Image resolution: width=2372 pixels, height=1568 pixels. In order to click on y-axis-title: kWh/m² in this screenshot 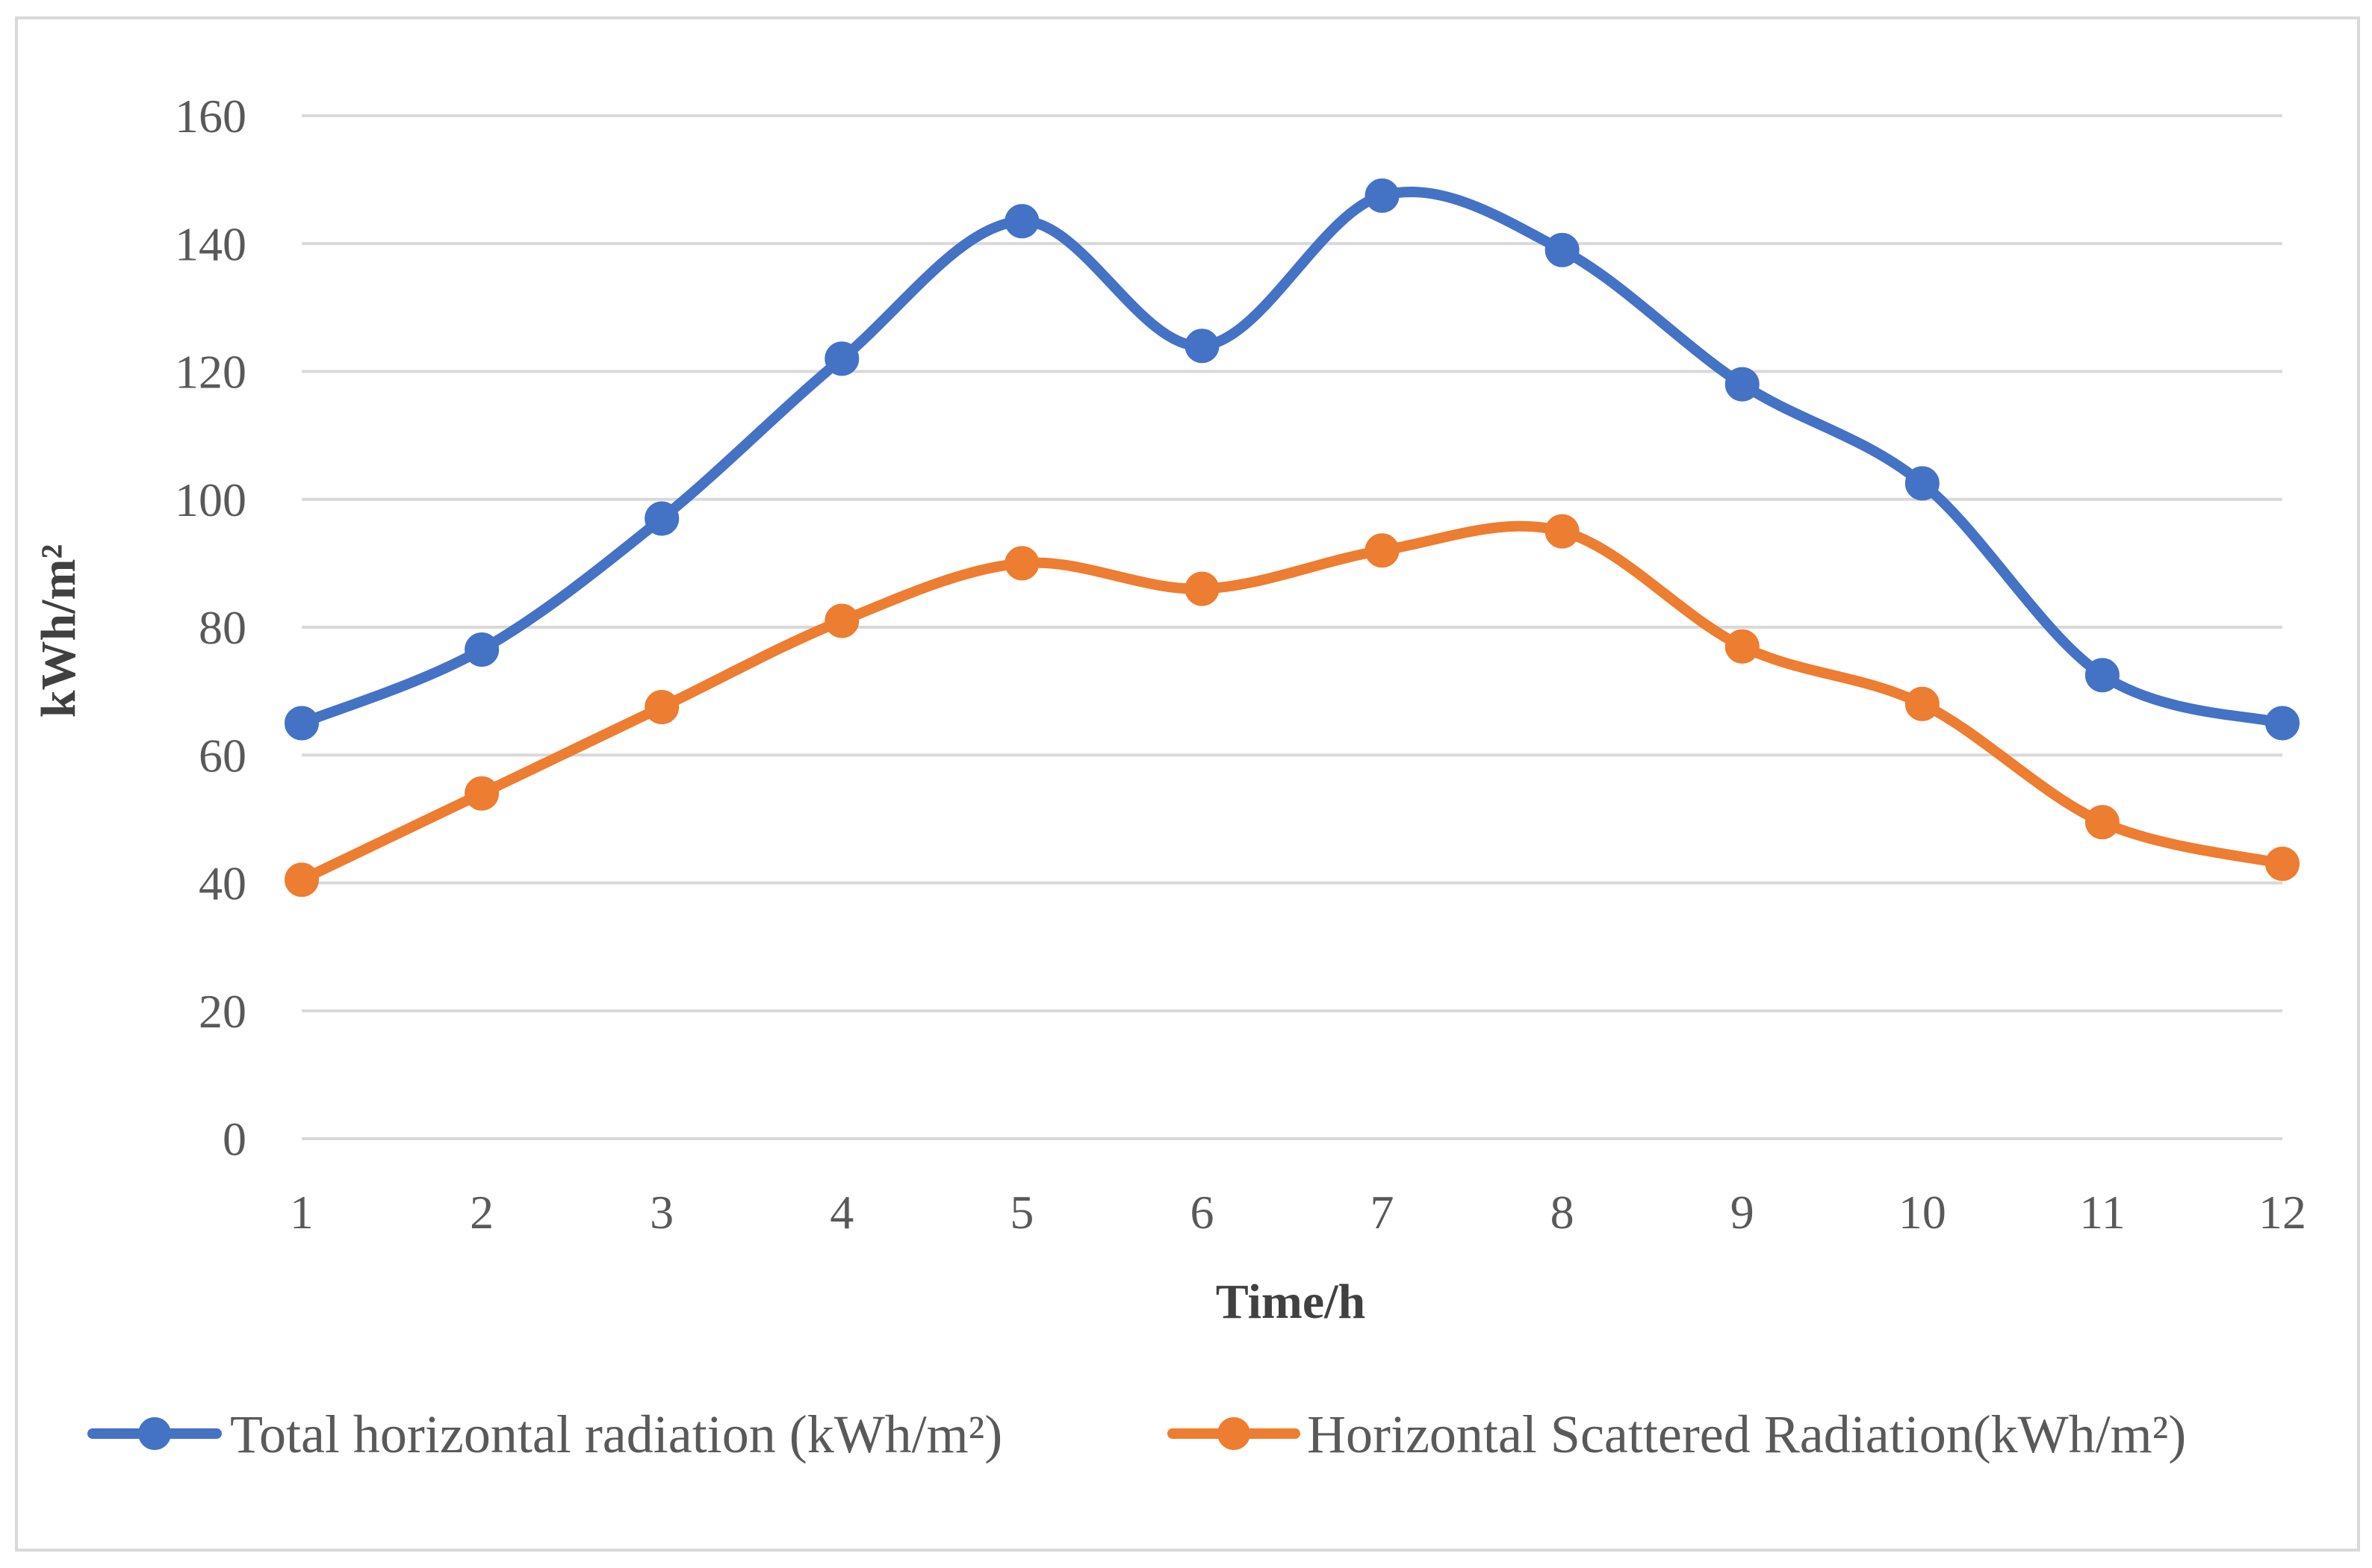, I will do `click(58, 631)`.